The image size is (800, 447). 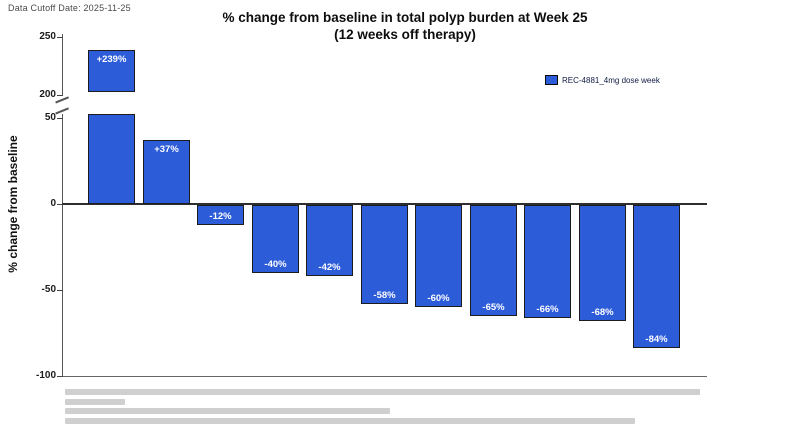 I want to click on y-tick-label: 250, so click(x=47, y=36).